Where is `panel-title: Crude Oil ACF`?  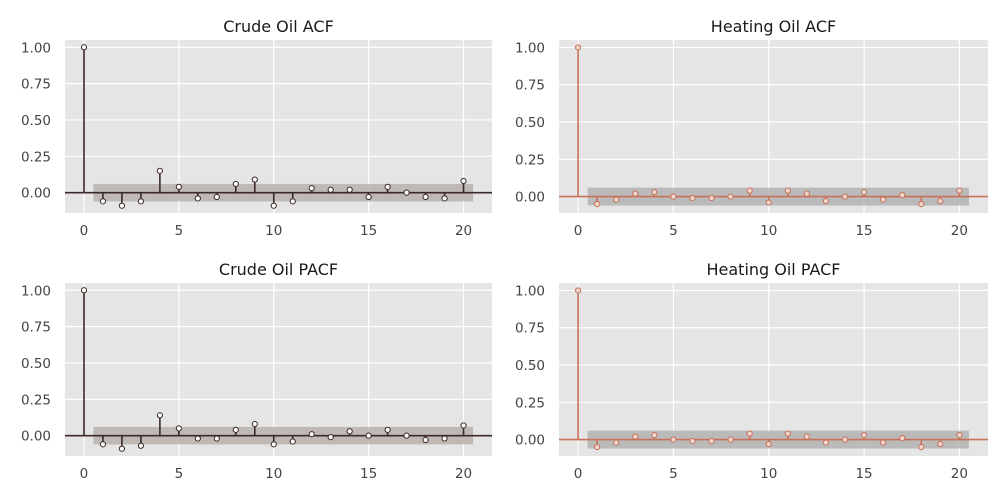 panel-title: Crude Oil ACF is located at coordinates (278, 26).